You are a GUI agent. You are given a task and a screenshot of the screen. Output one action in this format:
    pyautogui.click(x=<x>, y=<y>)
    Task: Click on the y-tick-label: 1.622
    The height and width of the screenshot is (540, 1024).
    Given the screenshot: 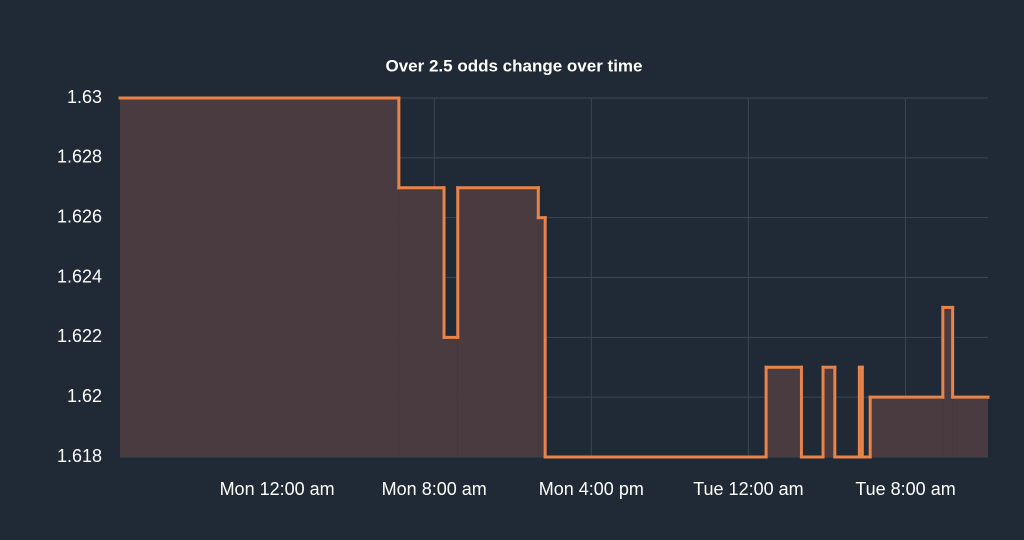 What is the action you would take?
    pyautogui.click(x=79, y=336)
    